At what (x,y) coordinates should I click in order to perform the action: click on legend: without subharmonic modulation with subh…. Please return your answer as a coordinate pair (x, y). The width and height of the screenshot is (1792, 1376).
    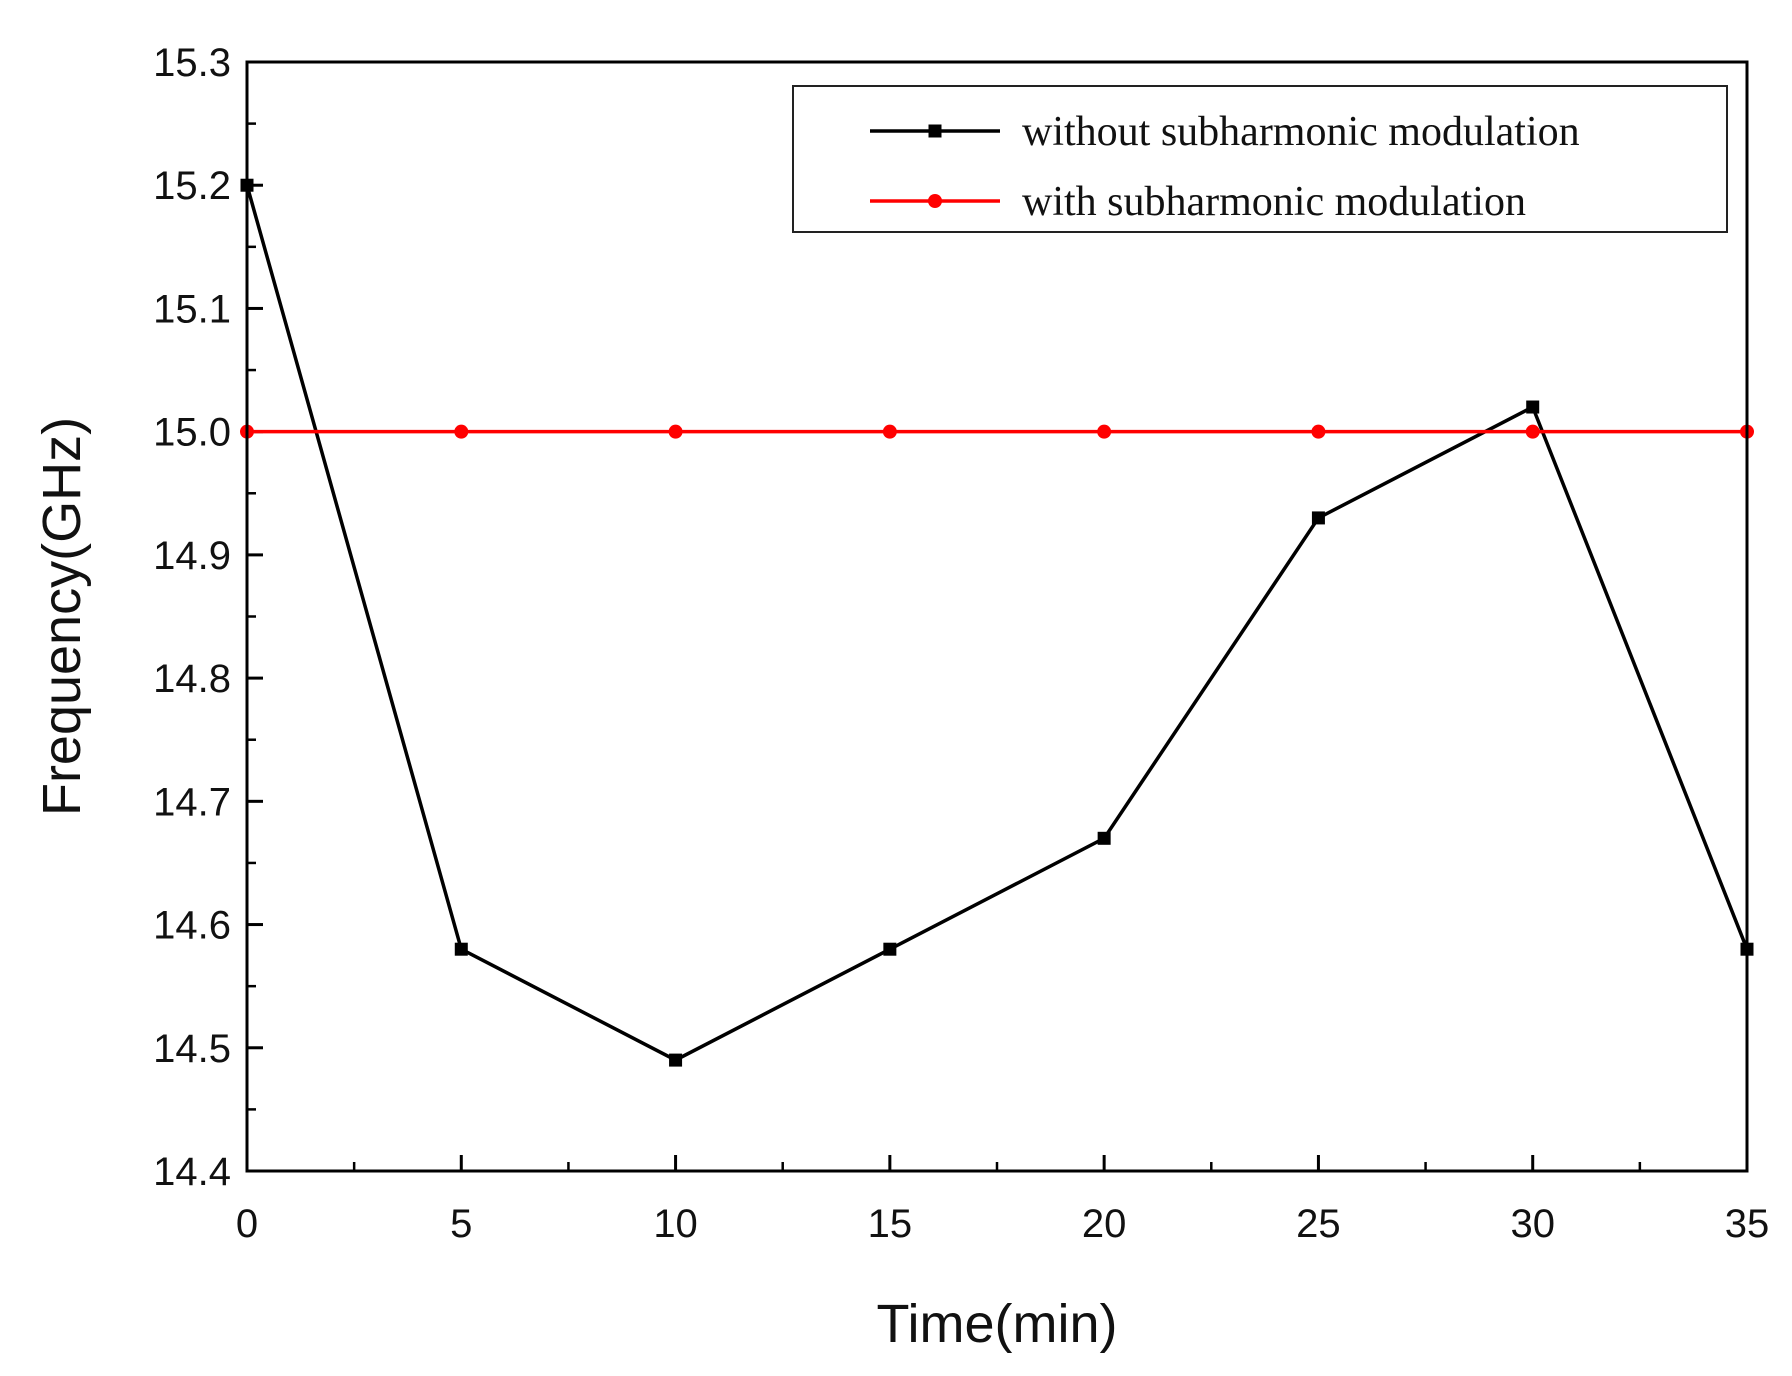
    Looking at the image, I should click on (1260, 159).